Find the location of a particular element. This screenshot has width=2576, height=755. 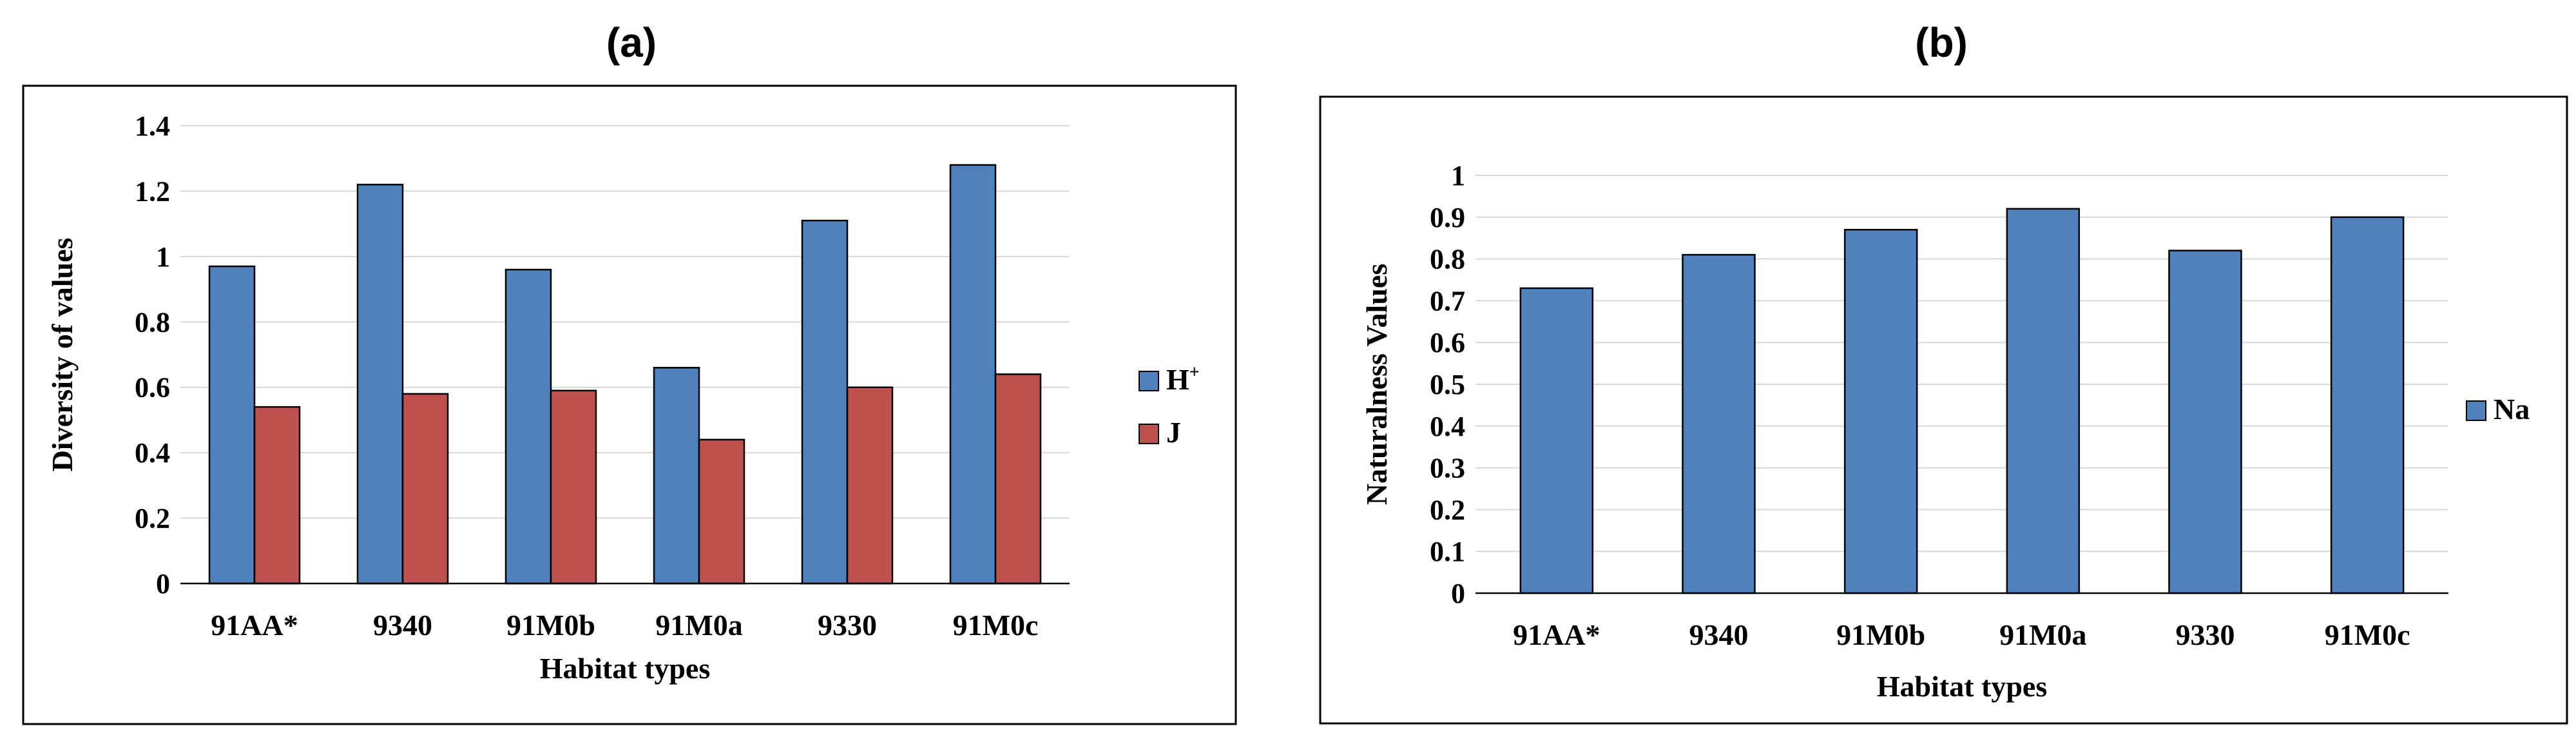

y-tick-label: 0.7 is located at coordinates (1447, 301).